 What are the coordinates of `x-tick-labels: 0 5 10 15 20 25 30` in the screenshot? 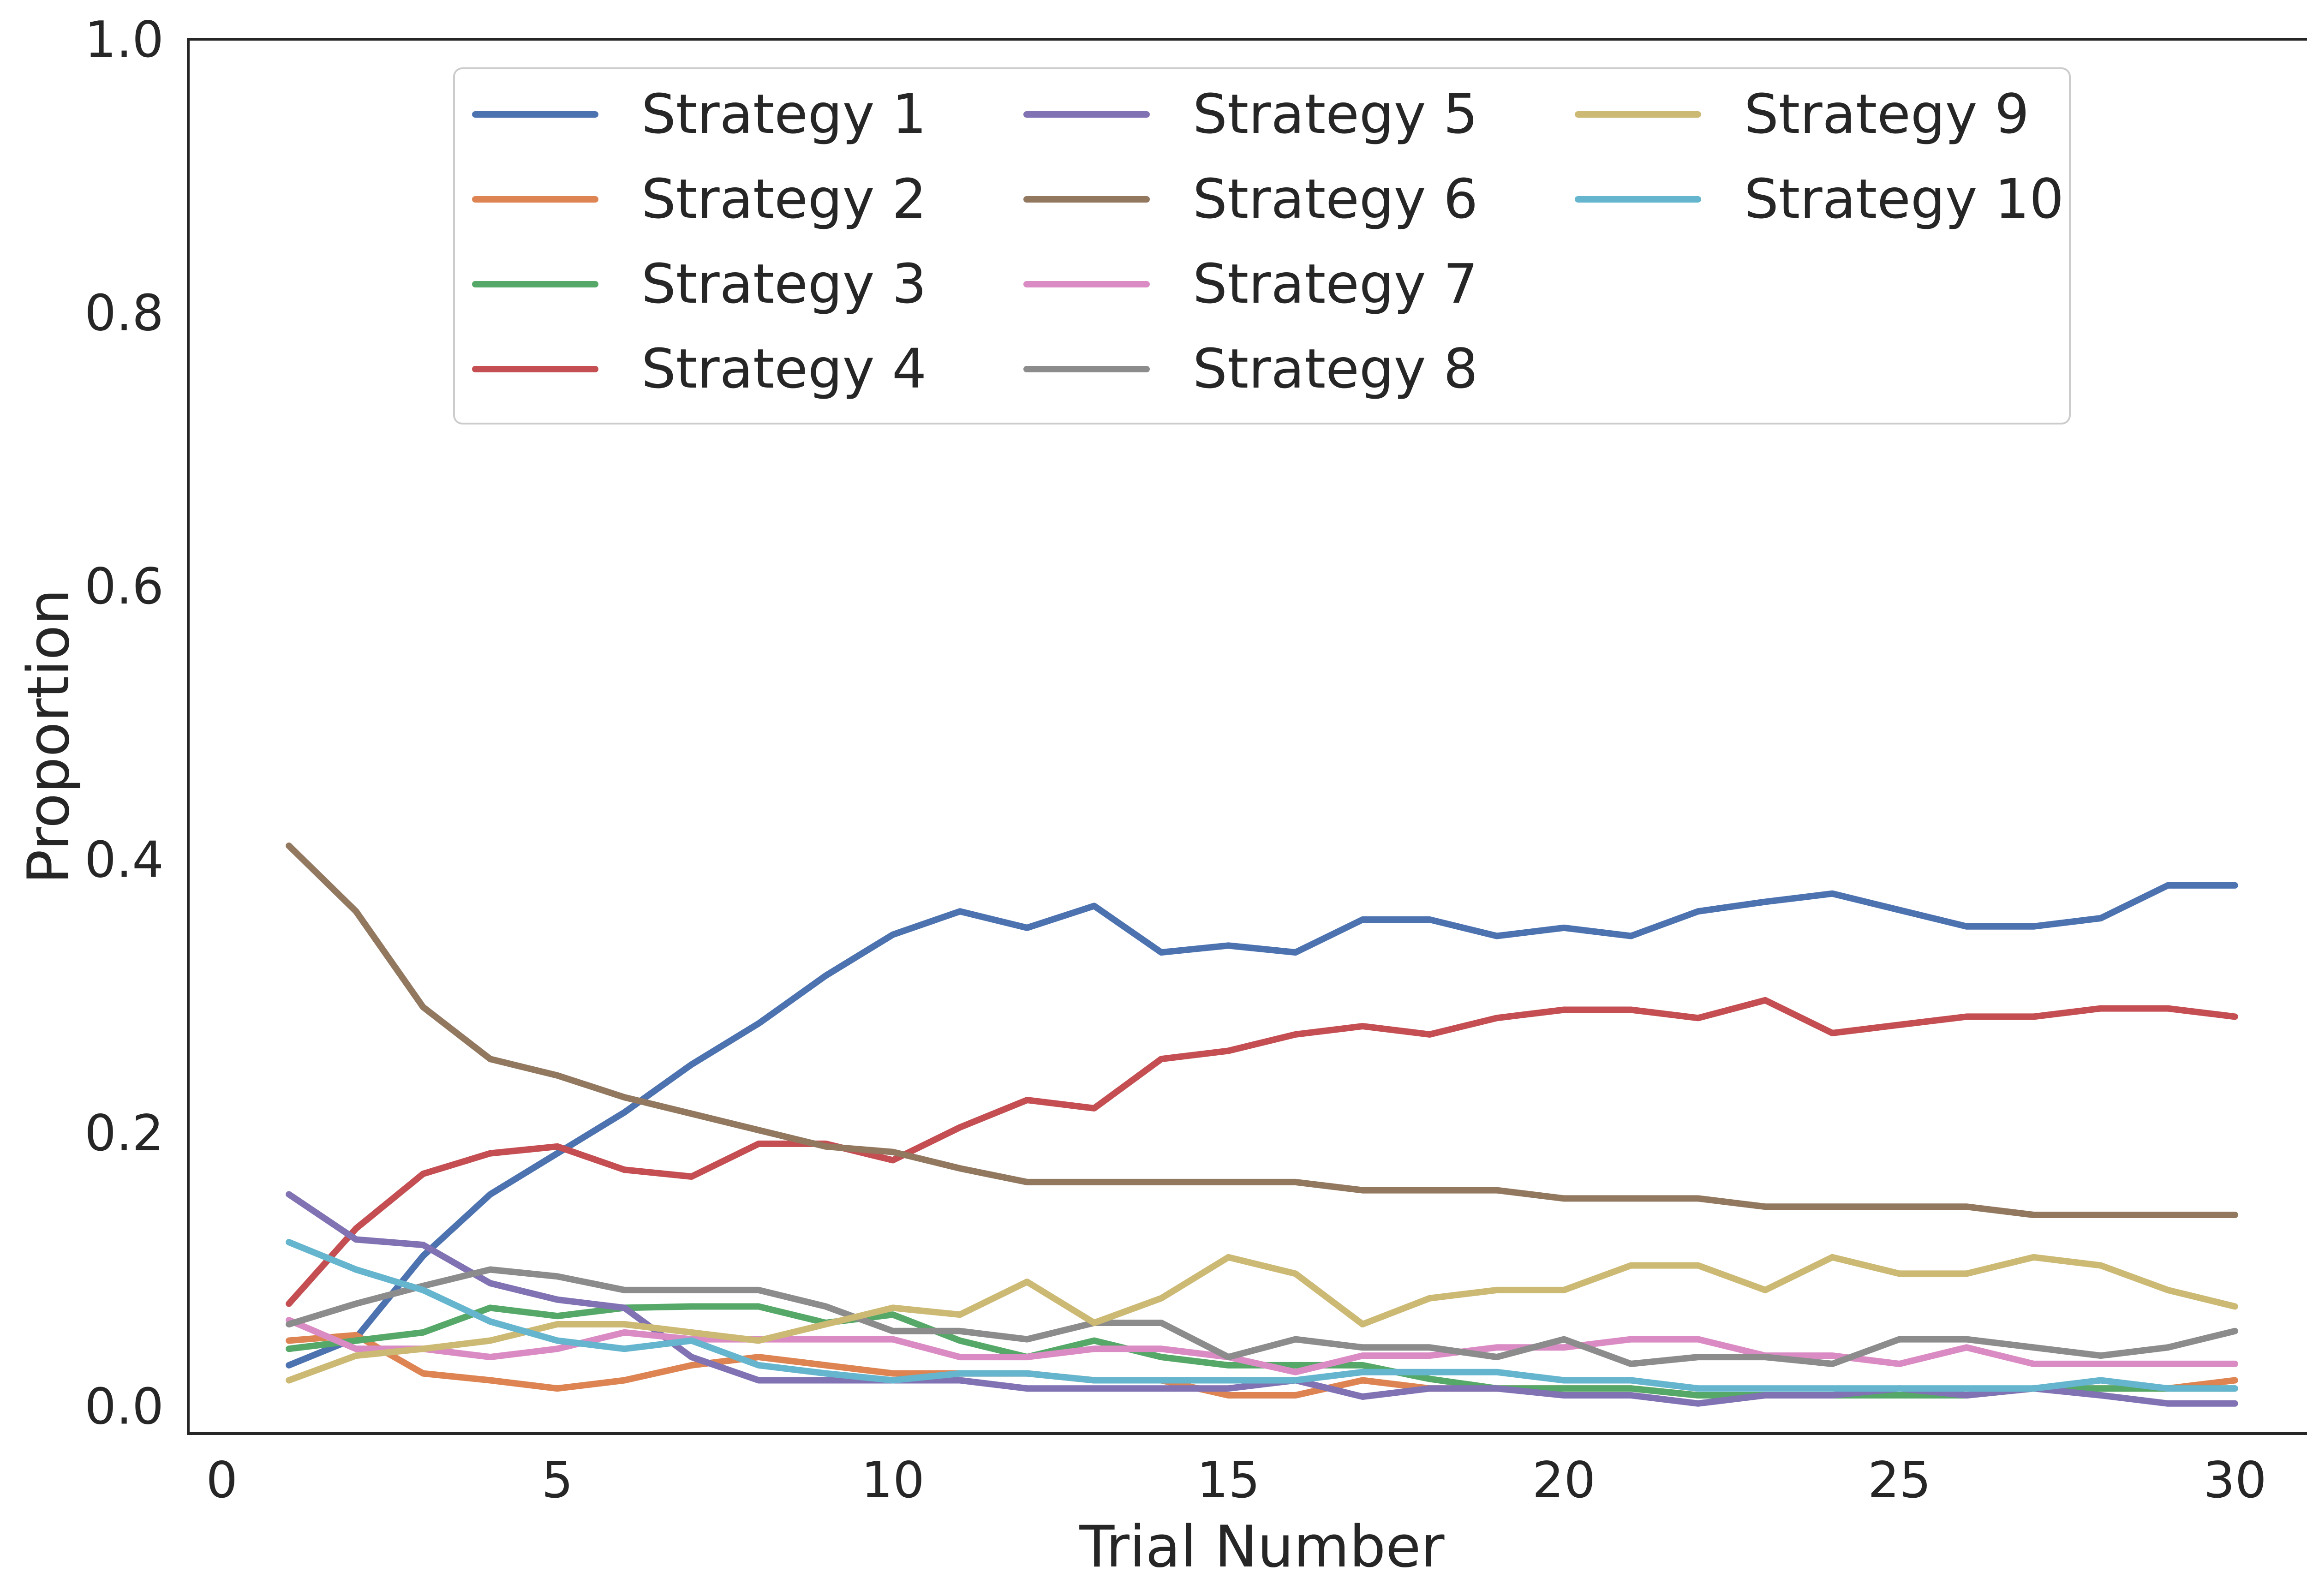 It's located at (1236, 1480).